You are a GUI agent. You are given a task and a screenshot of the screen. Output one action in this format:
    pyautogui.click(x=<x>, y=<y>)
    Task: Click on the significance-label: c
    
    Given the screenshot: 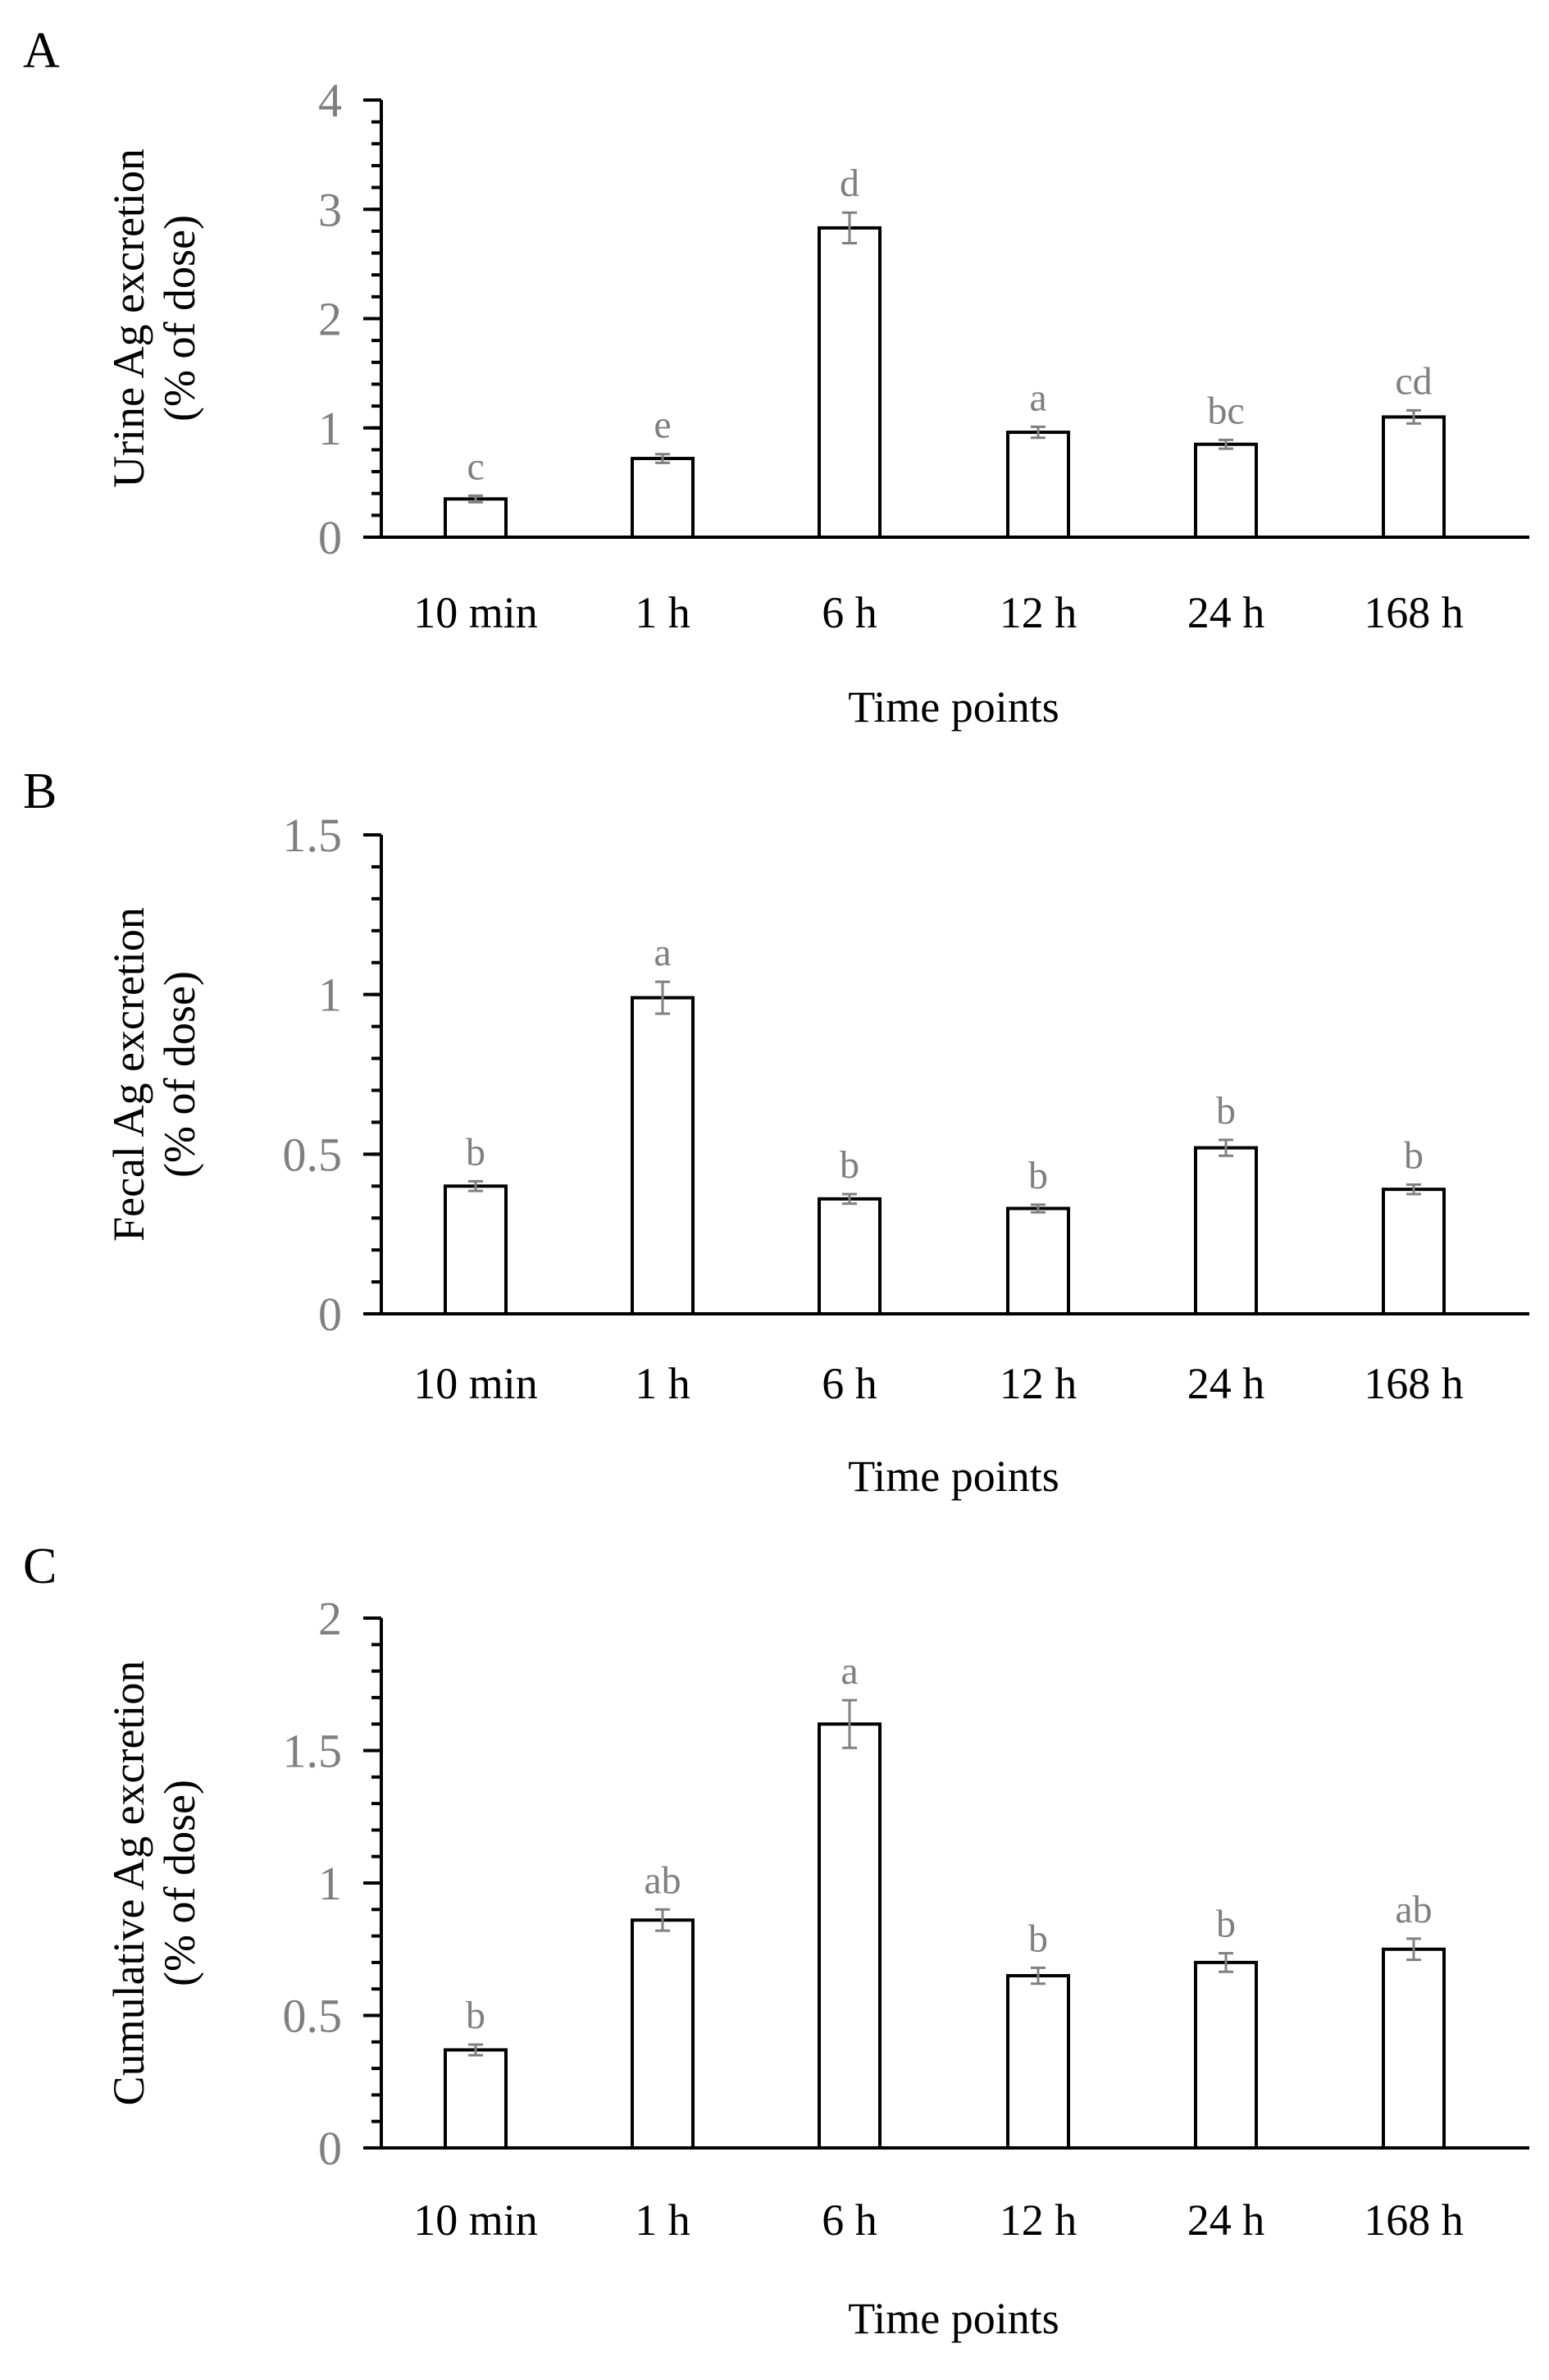 What is the action you would take?
    pyautogui.click(x=475, y=467)
    